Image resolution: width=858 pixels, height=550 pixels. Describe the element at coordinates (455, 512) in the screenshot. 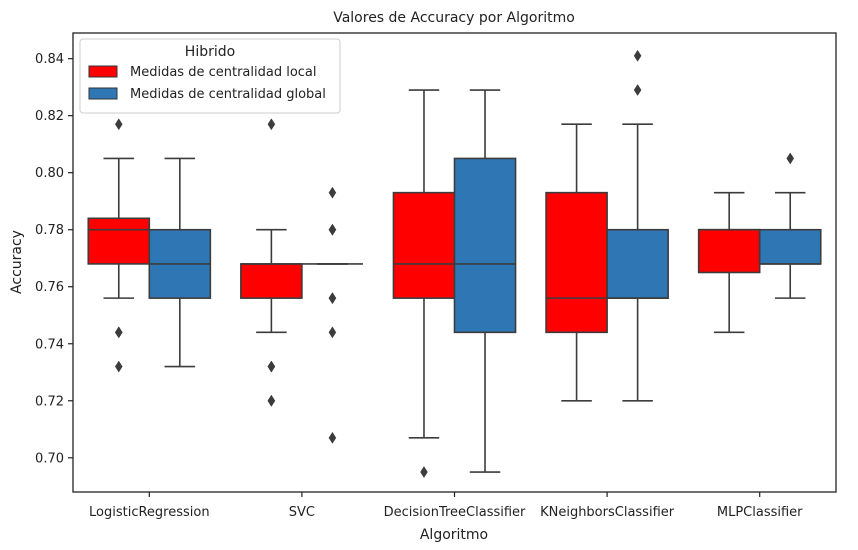

I see `x-tick-label: DecisionTreeClassifier` at that location.